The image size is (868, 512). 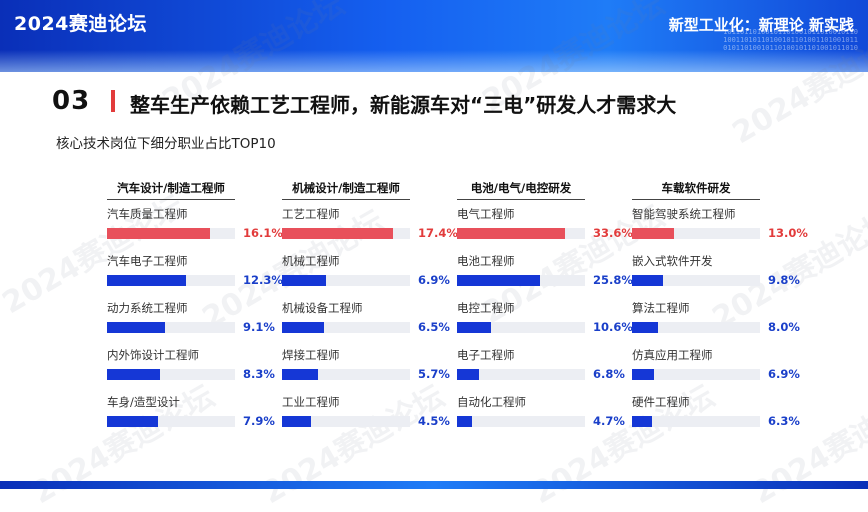 What do you see at coordinates (434, 61) in the screenshot?
I see `banner-glow` at bounding box center [434, 61].